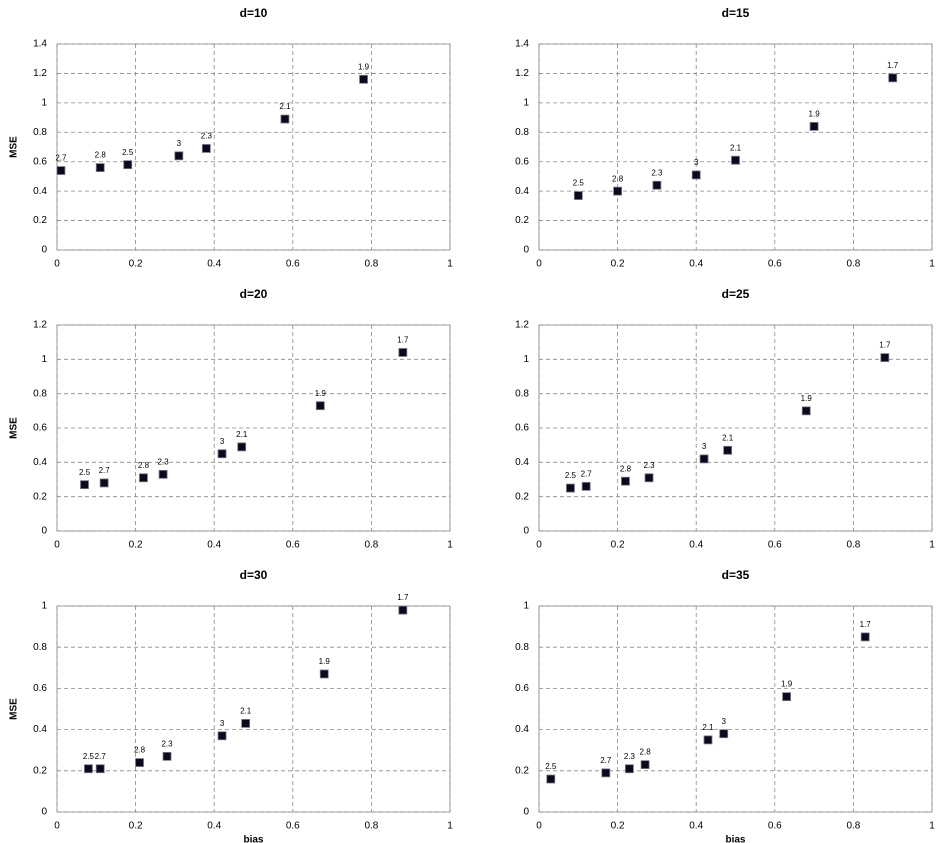 Image resolution: width=937 pixels, height=843 pixels. I want to click on chart-title: d=15, so click(736, 13).